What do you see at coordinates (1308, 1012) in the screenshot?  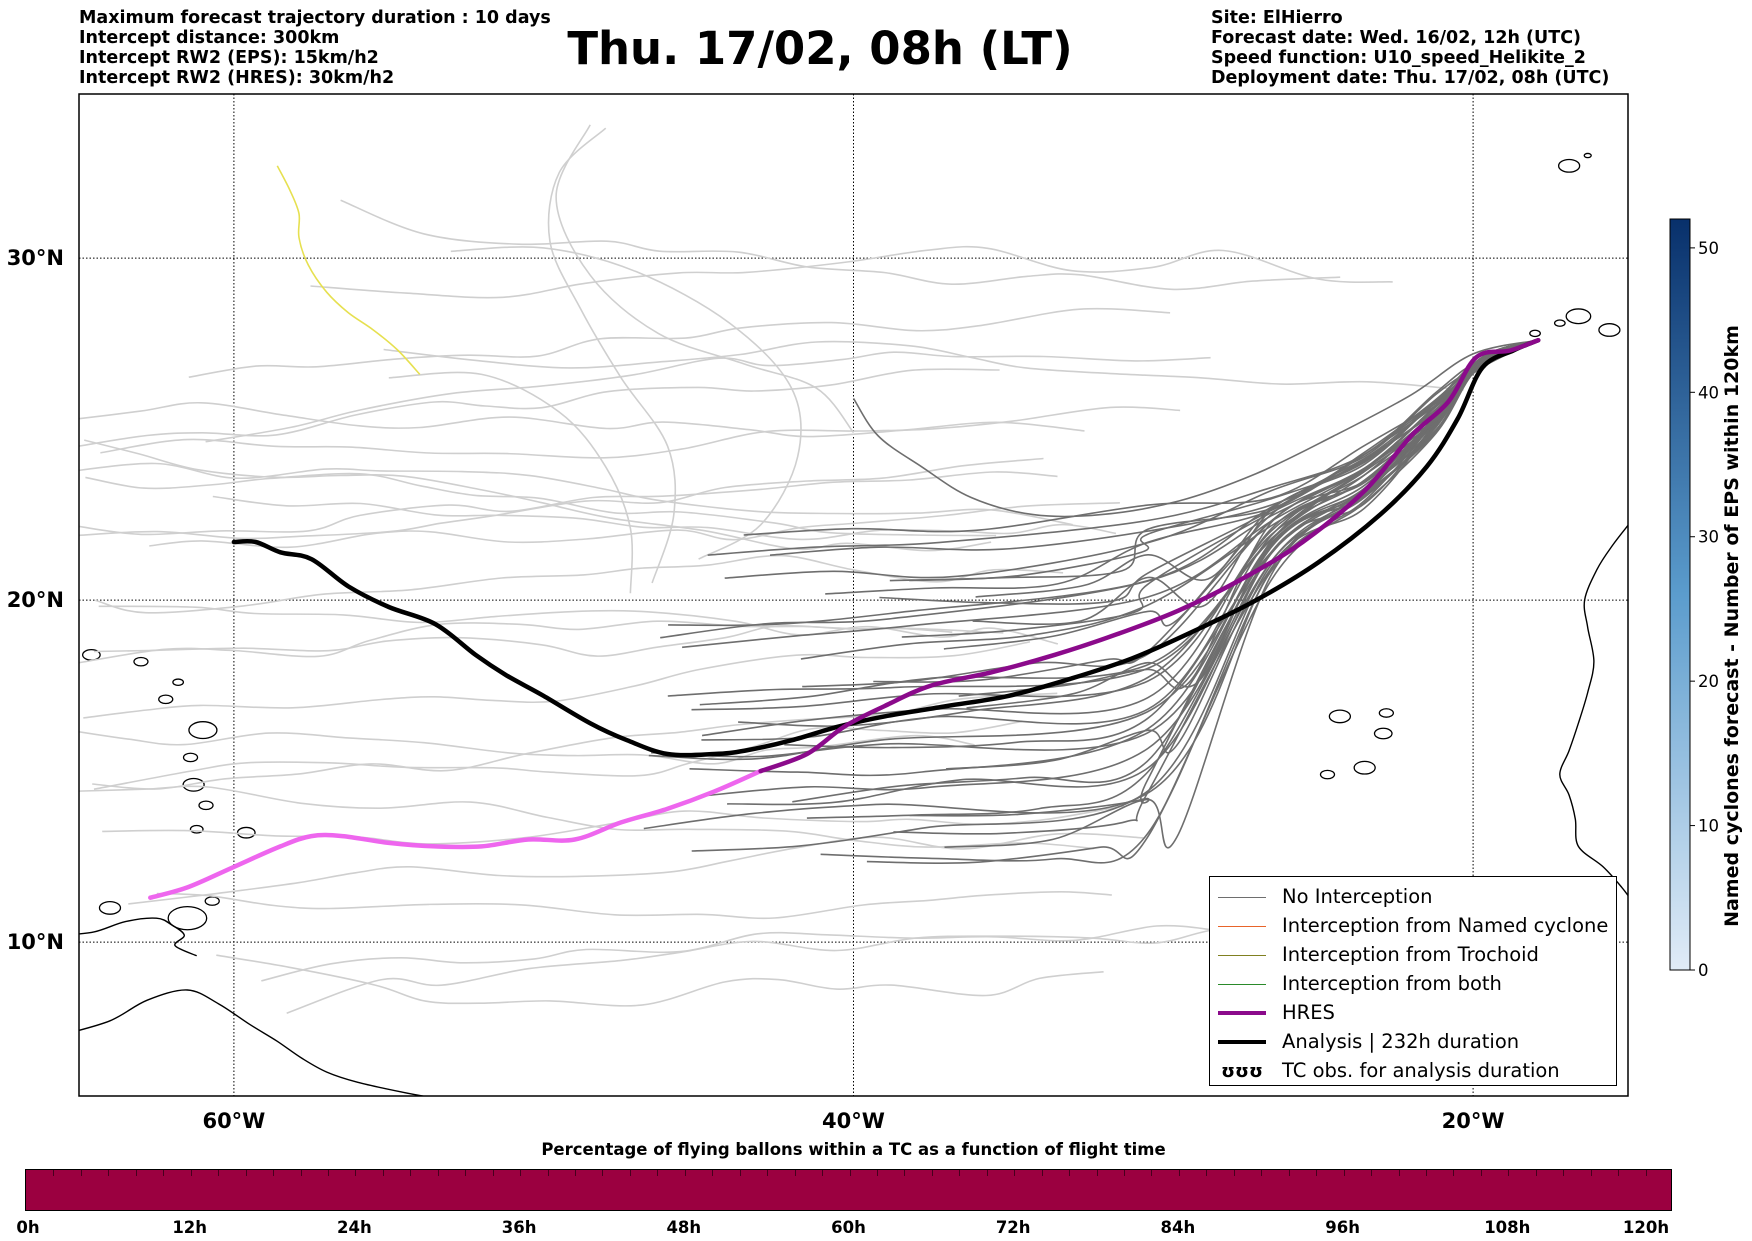 I see `legend-label: HRES` at bounding box center [1308, 1012].